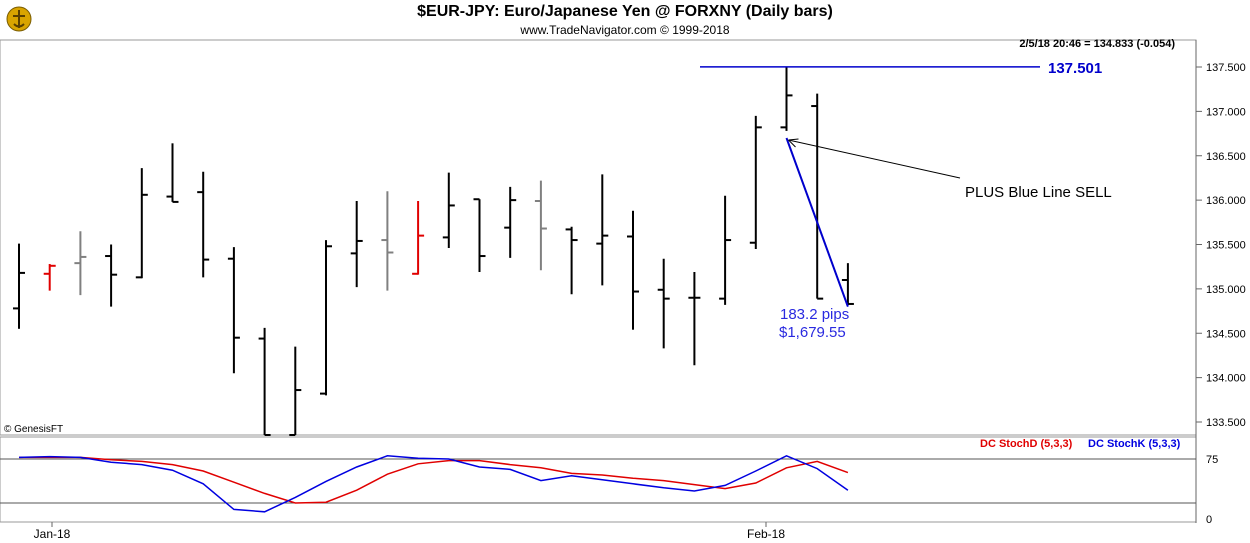 This screenshot has width=1250, height=543. Describe the element at coordinates (793, 143) in the screenshot. I see `annotation-arrow-head-icon` at that location.